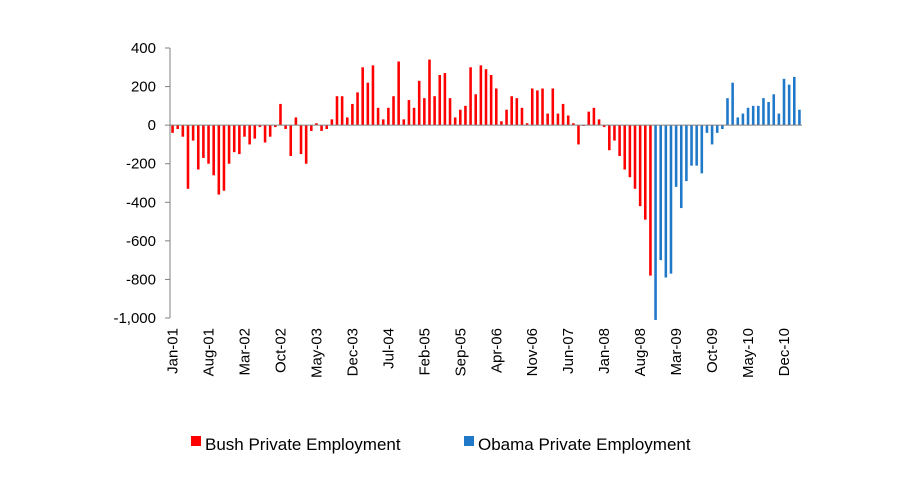  I want to click on x-tick-label: Dec-10, so click(784, 352).